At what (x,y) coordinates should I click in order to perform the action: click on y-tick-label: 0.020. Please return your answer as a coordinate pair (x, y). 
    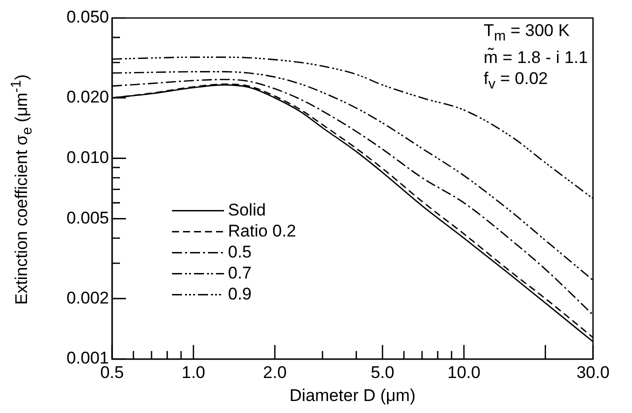
    Looking at the image, I should click on (87, 97).